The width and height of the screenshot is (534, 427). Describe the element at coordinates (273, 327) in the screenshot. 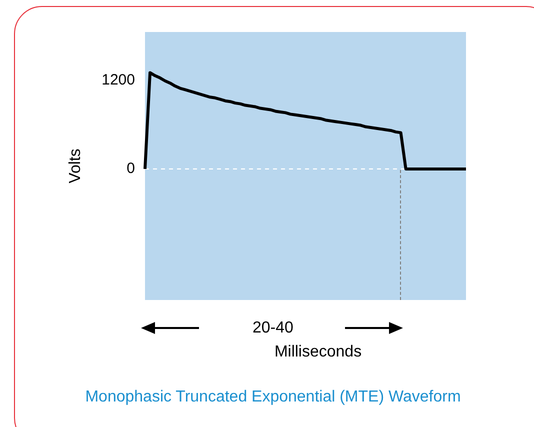

I see `text: 20-40` at that location.